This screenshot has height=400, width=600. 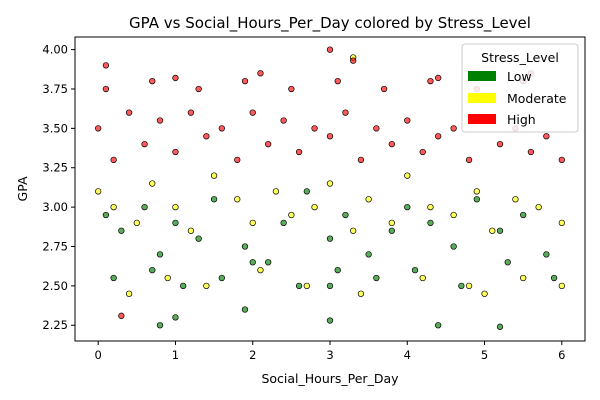 I want to click on y-tick-label: 3.75, so click(x=55, y=89).